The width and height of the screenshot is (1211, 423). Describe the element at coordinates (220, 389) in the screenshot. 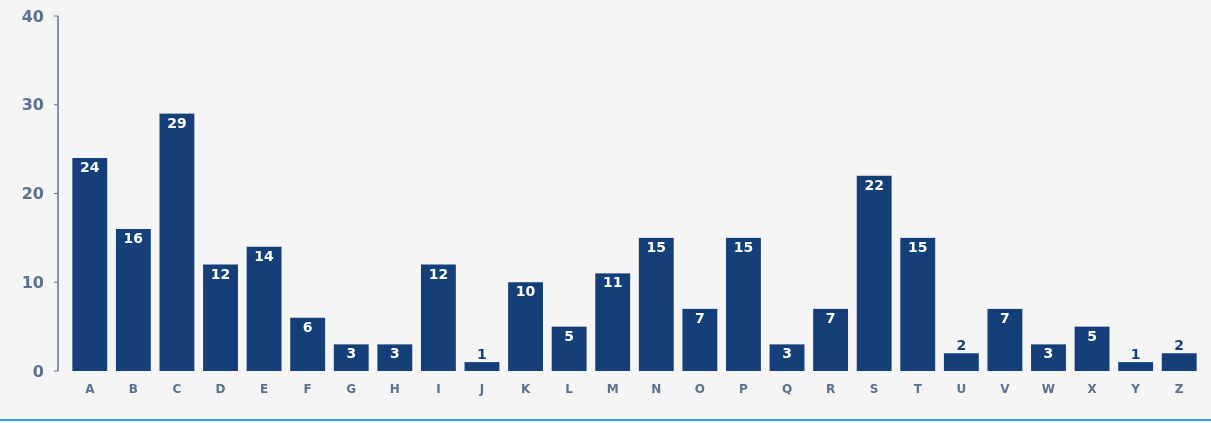

I see `x-tick-label: D` at that location.